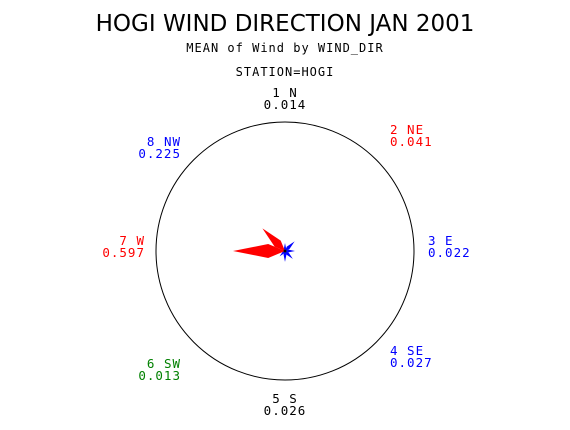  I want to click on direction-label-sw: 6 SW, so click(164, 363).